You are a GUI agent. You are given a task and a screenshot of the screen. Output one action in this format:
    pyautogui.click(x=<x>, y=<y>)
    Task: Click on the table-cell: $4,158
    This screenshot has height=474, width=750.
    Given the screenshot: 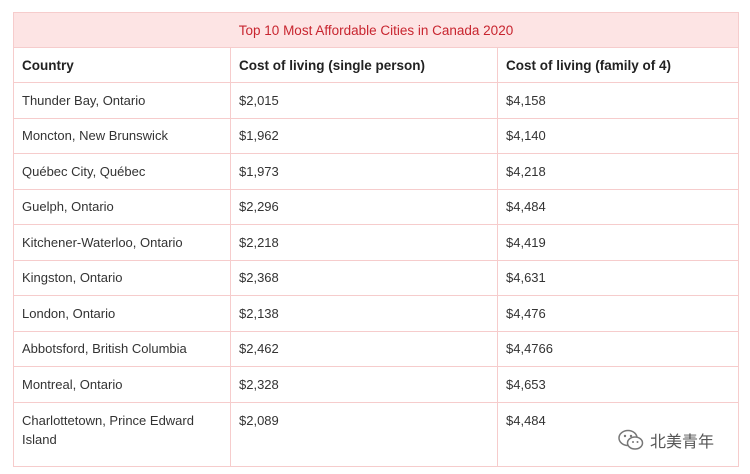 What is the action you would take?
    pyautogui.click(x=618, y=100)
    